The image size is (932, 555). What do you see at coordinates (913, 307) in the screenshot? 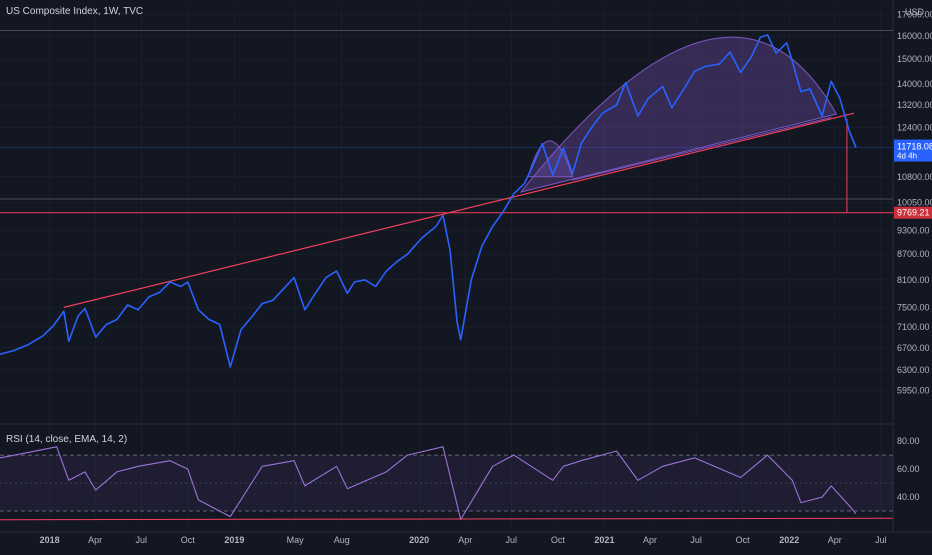
I see `y-tick-label: 7500.00` at bounding box center [913, 307].